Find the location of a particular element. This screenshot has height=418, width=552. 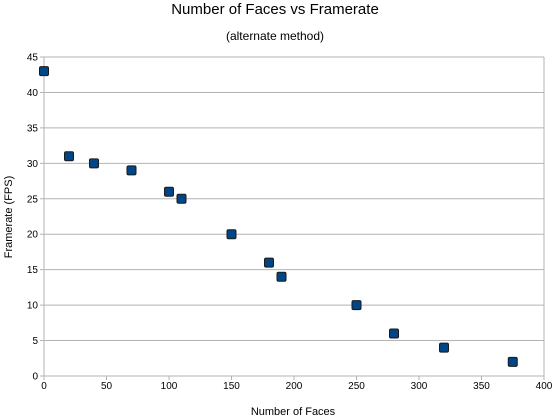

chart-title: Number of Faces vs Framerate is located at coordinates (275, 9).